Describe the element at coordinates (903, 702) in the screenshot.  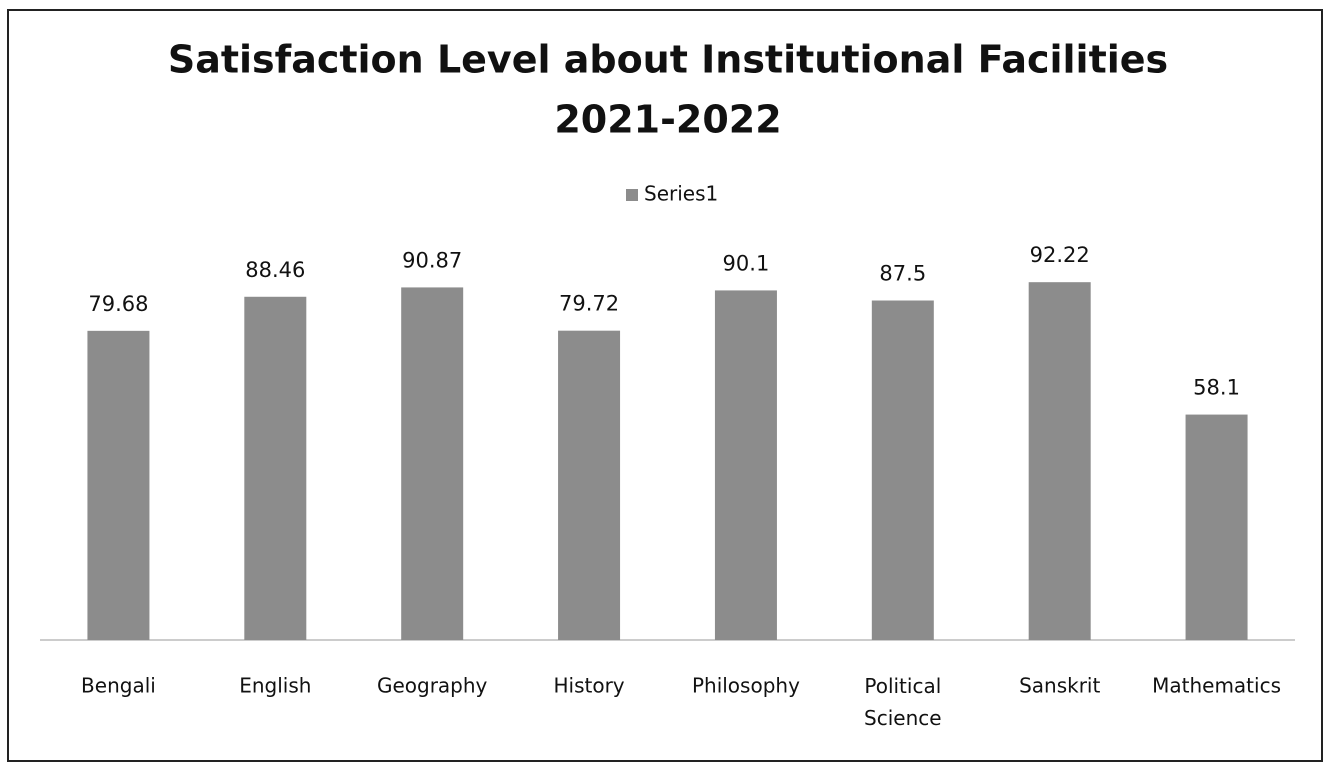
I see `x-tick-label: Political Science` at that location.